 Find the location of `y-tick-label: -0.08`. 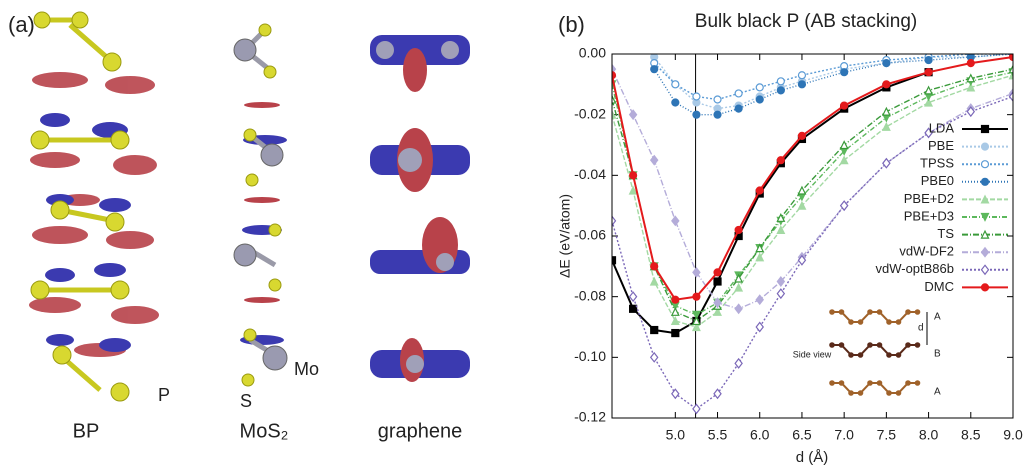

y-tick-label: -0.08 is located at coordinates (590, 295).